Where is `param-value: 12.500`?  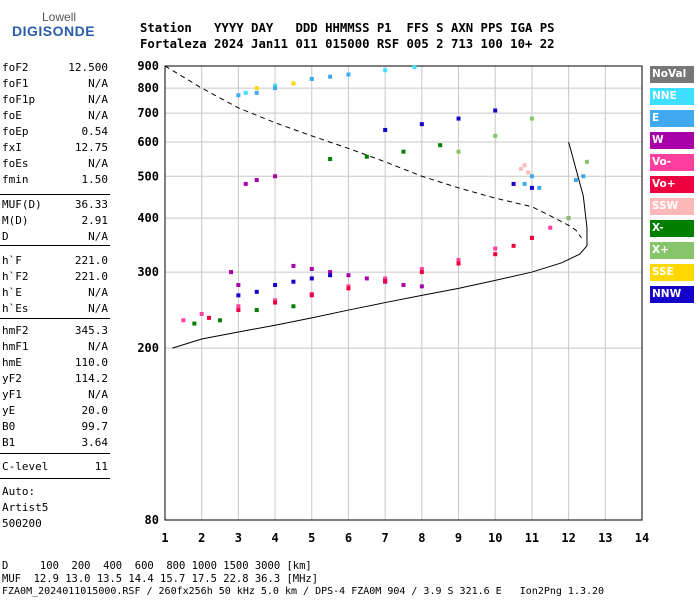
param-value: 12.500 is located at coordinates (88, 67).